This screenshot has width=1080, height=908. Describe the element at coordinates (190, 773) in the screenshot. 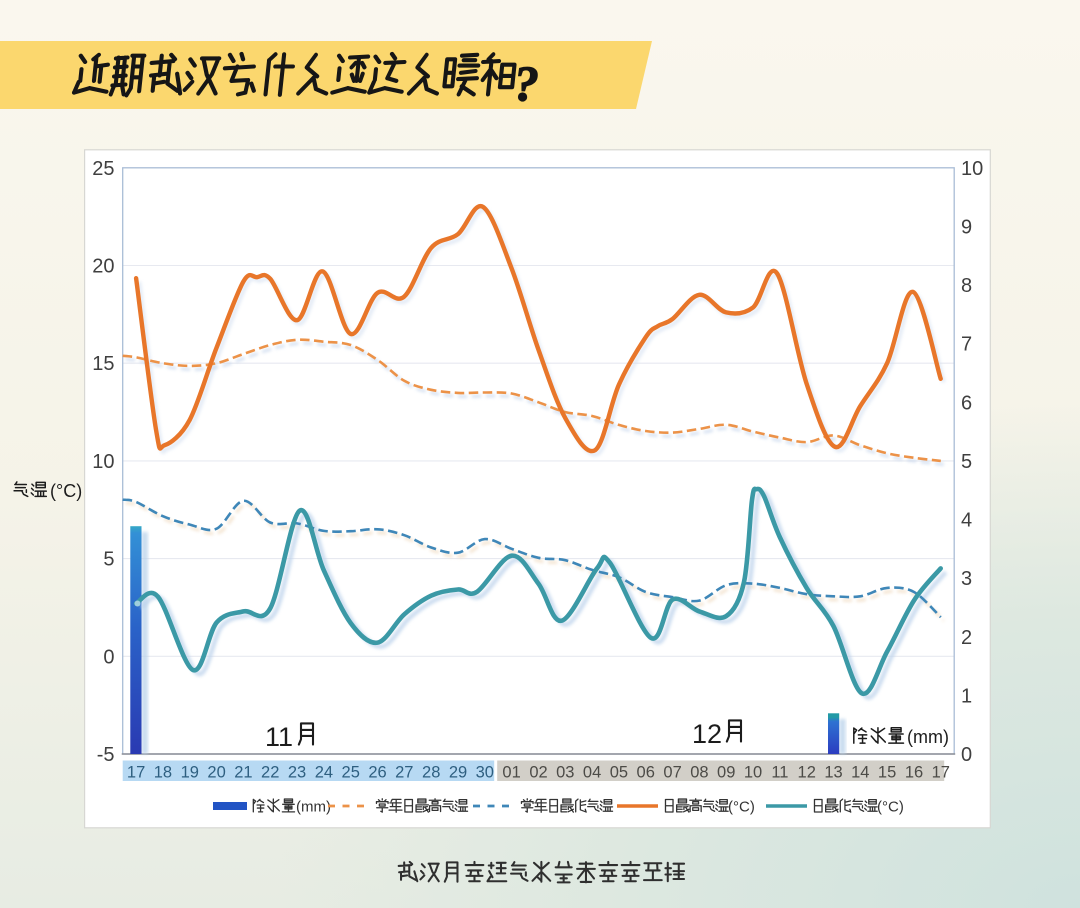

I see `svg-text: 19` at that location.